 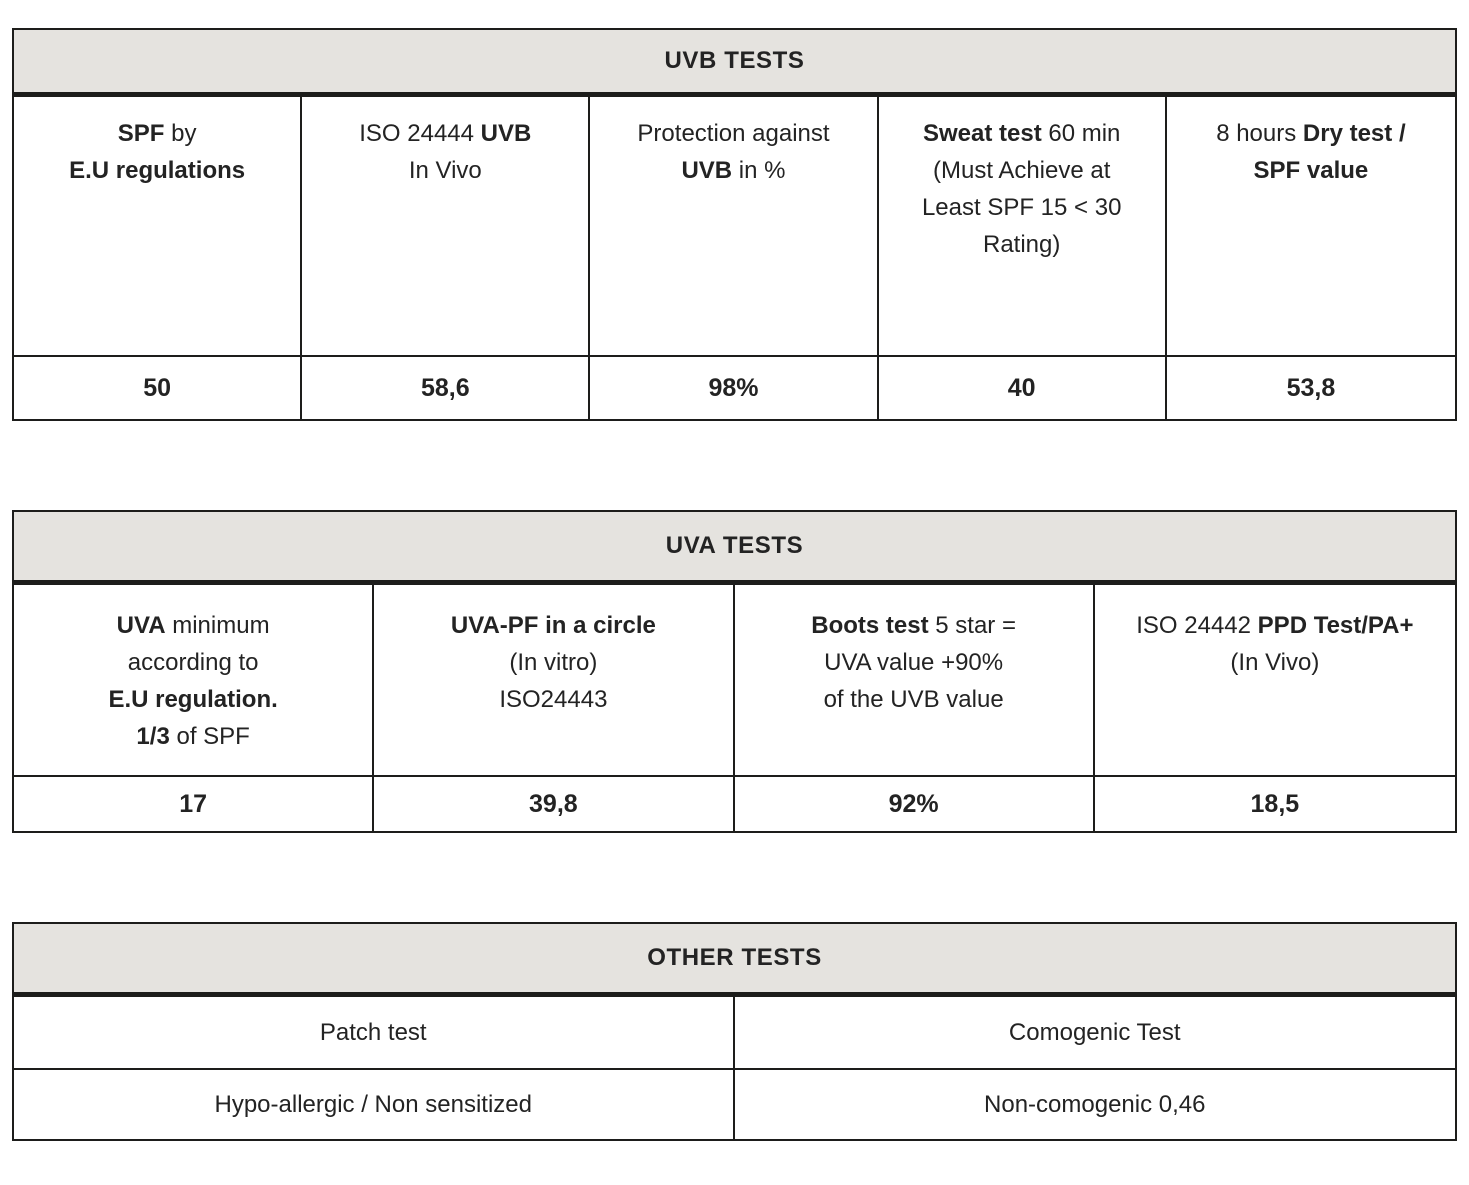 I want to click on uva-value-row: 17 39,8 92% 18,5, so click(x=734, y=803).